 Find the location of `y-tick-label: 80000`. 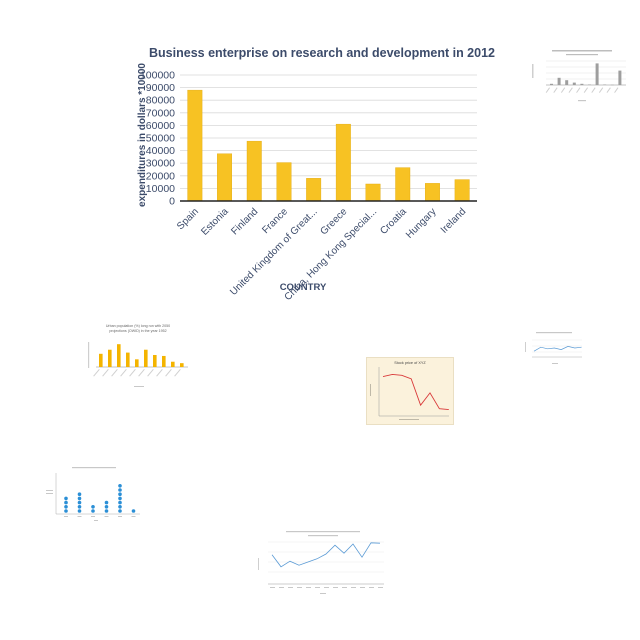

y-tick-label: 80000 is located at coordinates (160, 101).